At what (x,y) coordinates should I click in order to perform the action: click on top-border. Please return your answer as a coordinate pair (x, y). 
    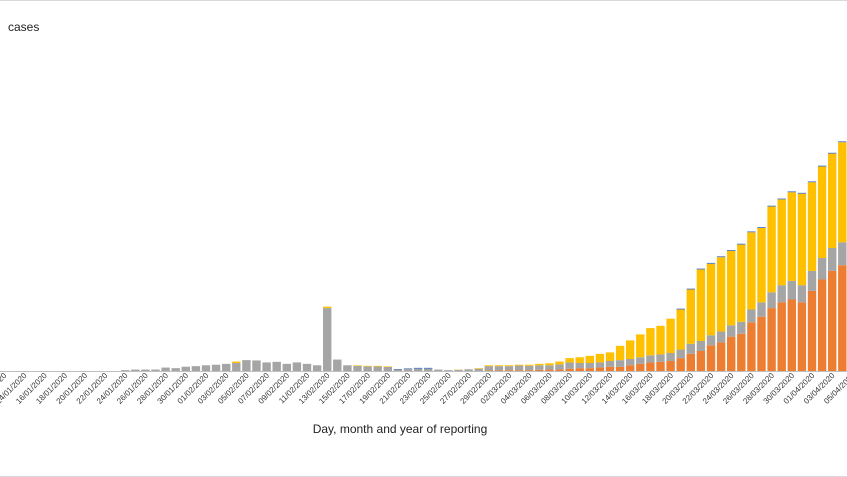
    Looking at the image, I should click on (423, 0).